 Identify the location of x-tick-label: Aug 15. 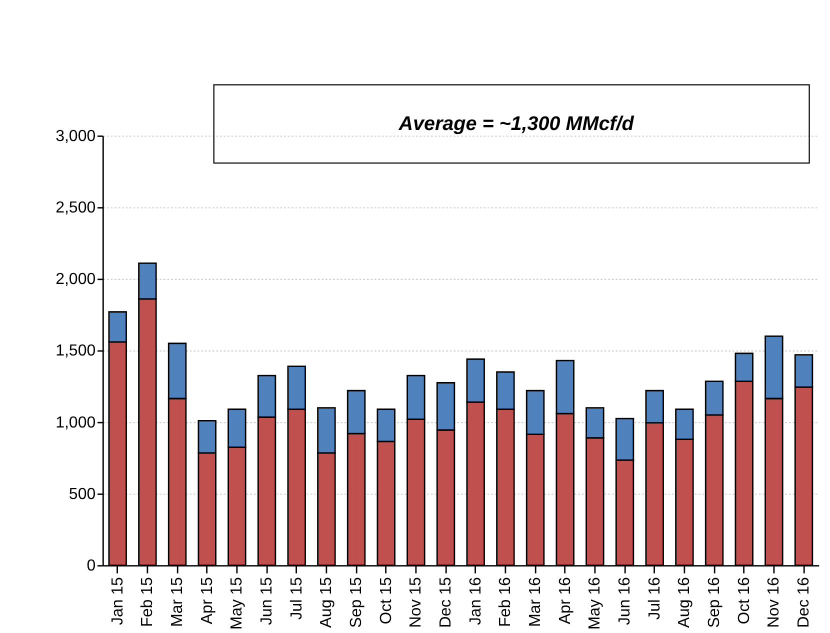
(327, 602).